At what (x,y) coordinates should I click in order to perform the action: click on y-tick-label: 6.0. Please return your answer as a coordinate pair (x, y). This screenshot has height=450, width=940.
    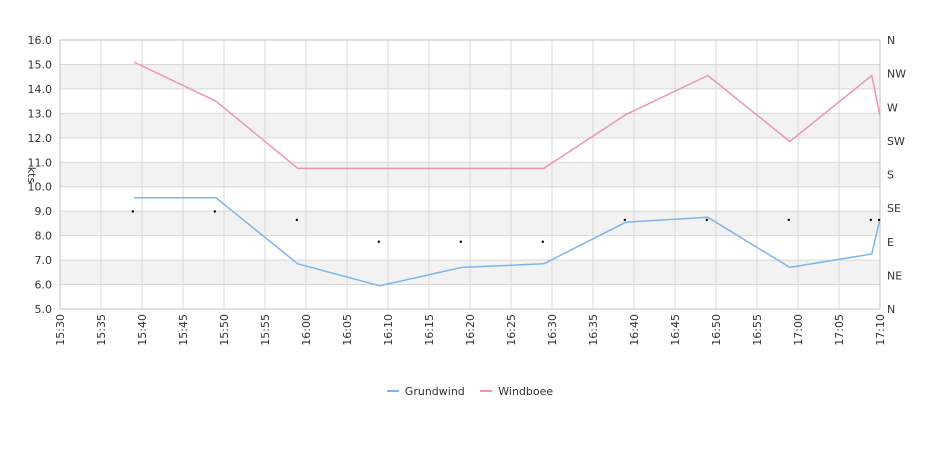
    Looking at the image, I should click on (44, 285).